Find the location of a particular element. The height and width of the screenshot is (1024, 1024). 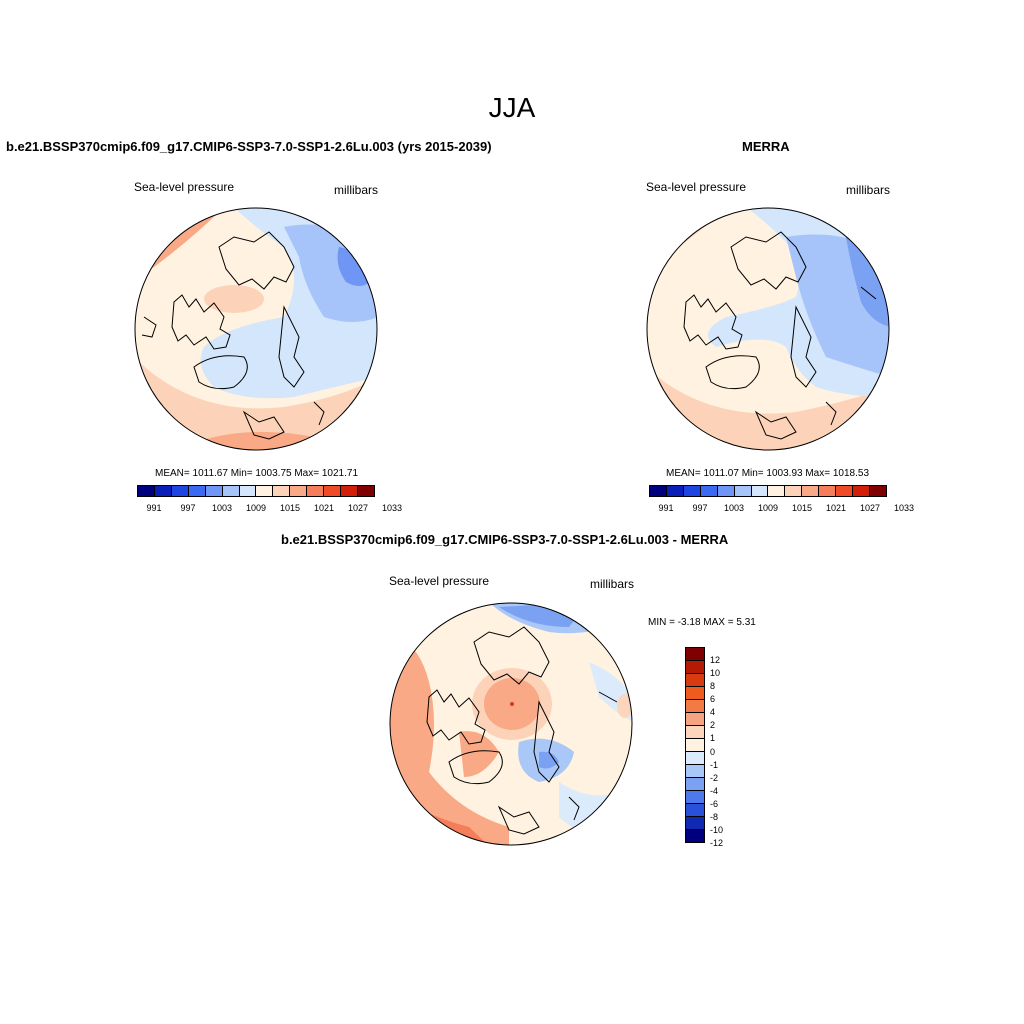

model-units-label: millibars is located at coordinates (356, 190).